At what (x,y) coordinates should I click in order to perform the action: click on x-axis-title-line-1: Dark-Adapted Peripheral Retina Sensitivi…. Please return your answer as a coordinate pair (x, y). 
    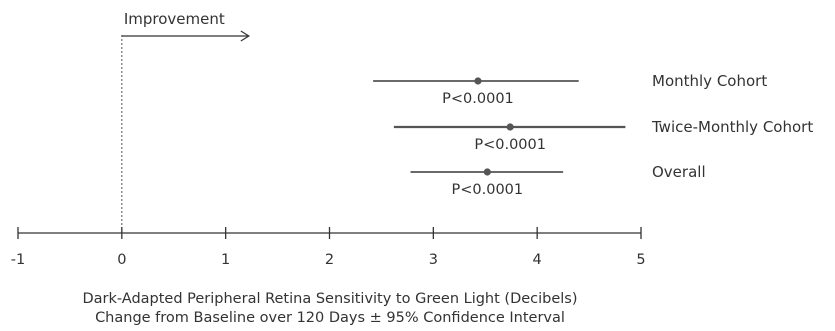
    Looking at the image, I should click on (329, 299).